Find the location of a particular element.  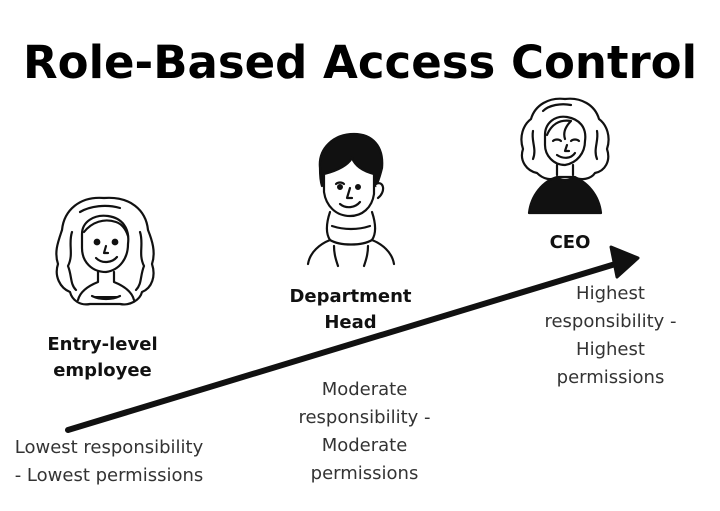

diagram-title: Role-Based Access Control is located at coordinates (360, 62).